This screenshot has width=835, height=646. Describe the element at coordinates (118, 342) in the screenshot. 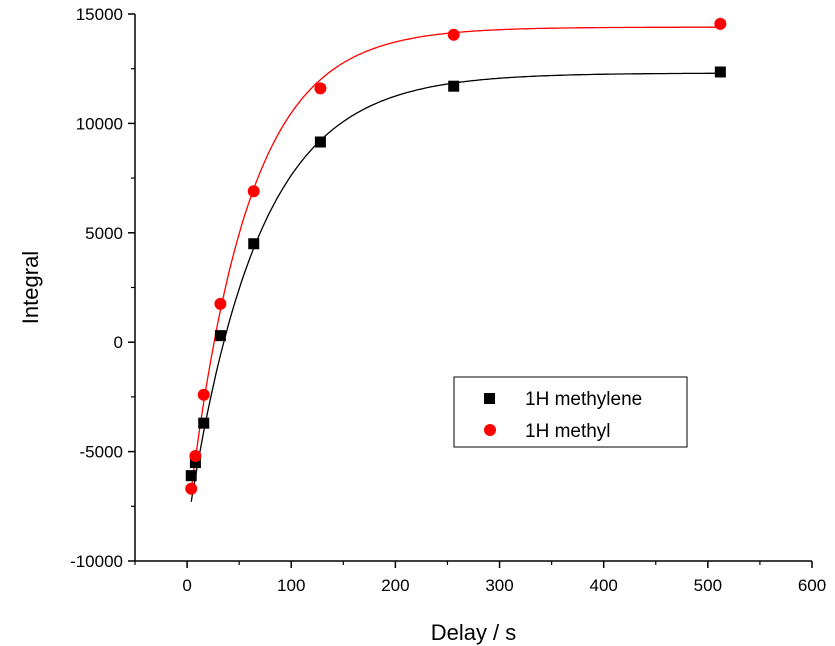

I see `y-tick-label: 0` at that location.